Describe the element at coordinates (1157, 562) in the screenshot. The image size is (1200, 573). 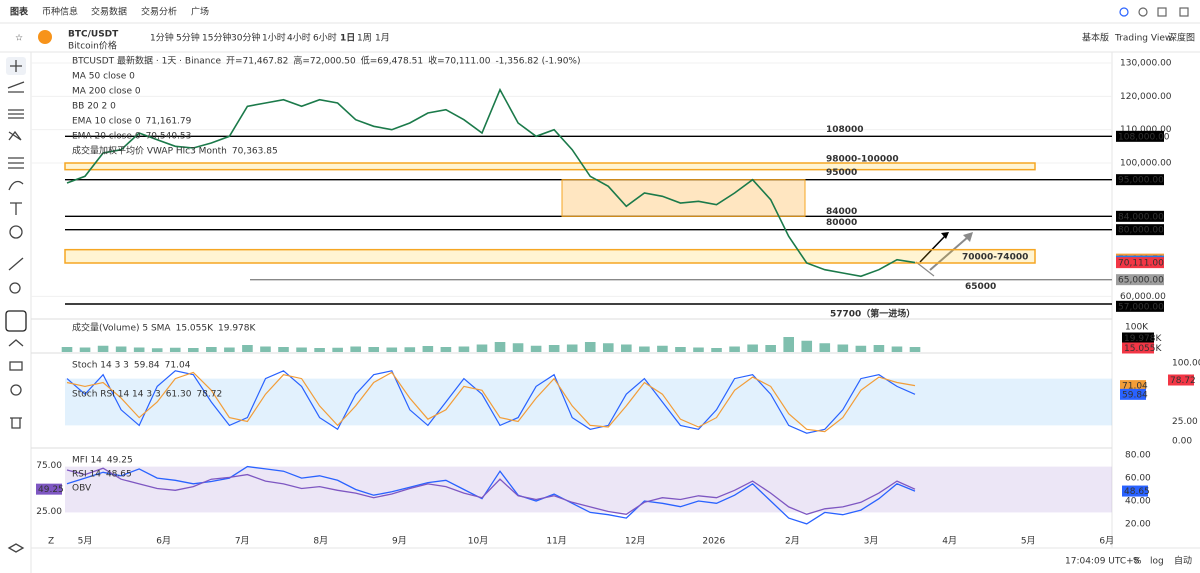
I see `scale-option: log` at that location.